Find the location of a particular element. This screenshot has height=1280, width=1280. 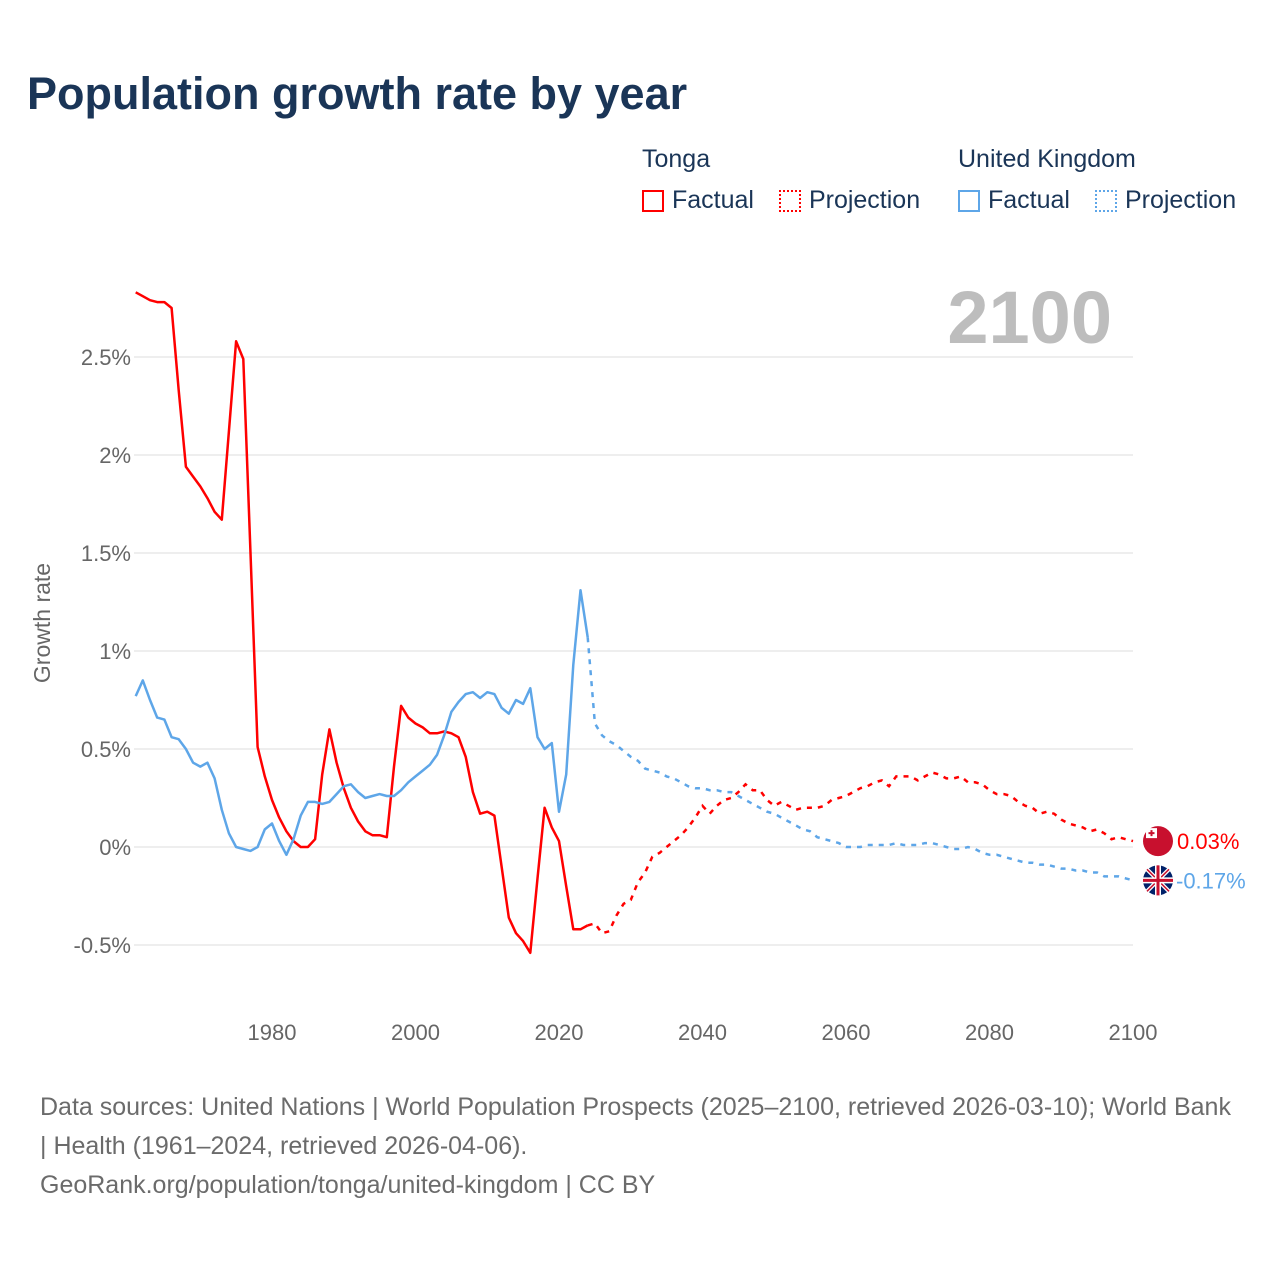

x-tick-label: 2060 is located at coordinates (846, 1032).